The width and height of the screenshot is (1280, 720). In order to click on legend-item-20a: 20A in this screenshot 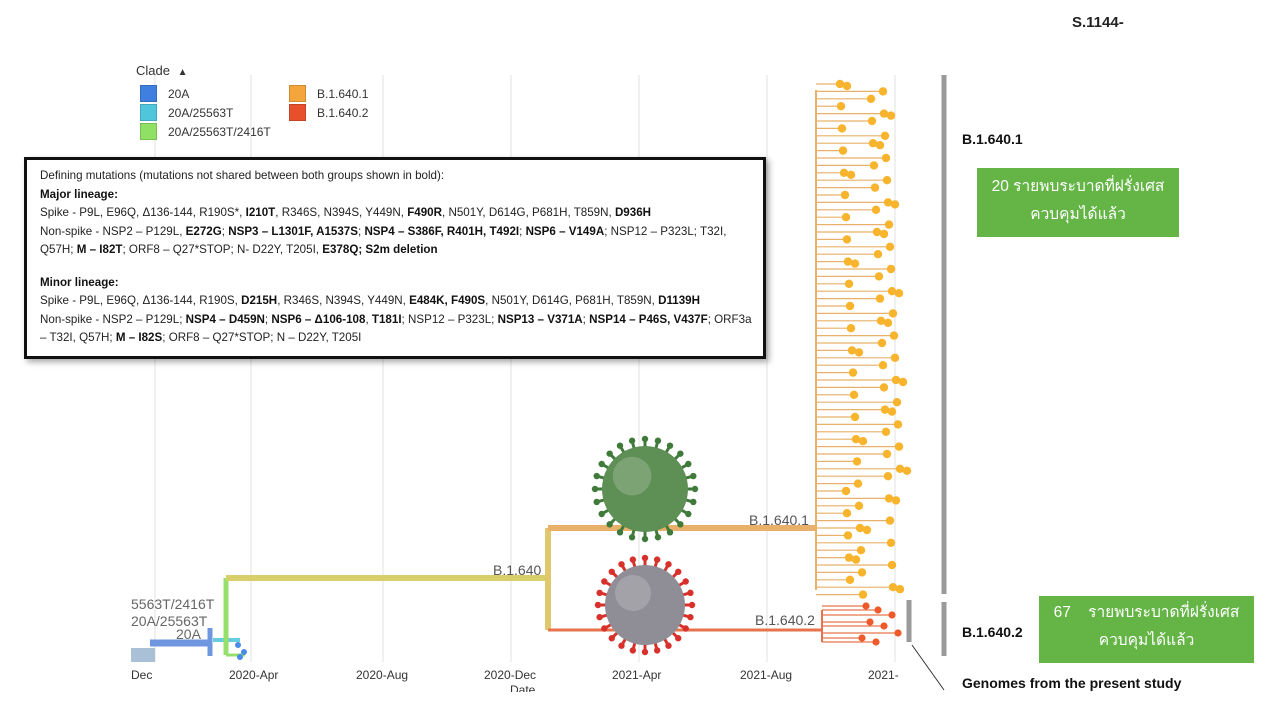, I will do `click(164, 93)`.